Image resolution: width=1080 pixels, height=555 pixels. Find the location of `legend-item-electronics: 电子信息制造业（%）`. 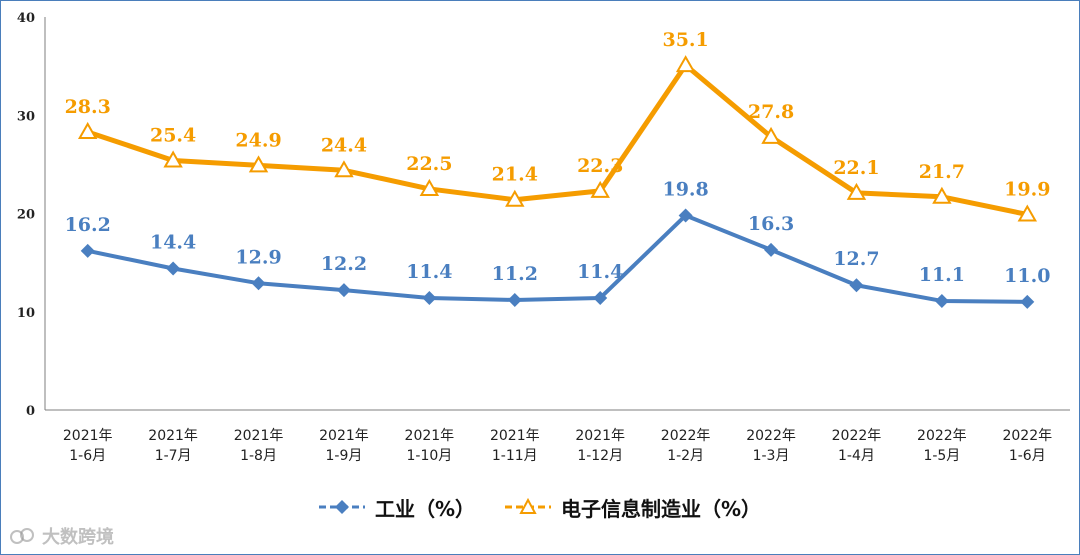

legend-item-electronics: 电子信息制造业（%） is located at coordinates (633, 507).